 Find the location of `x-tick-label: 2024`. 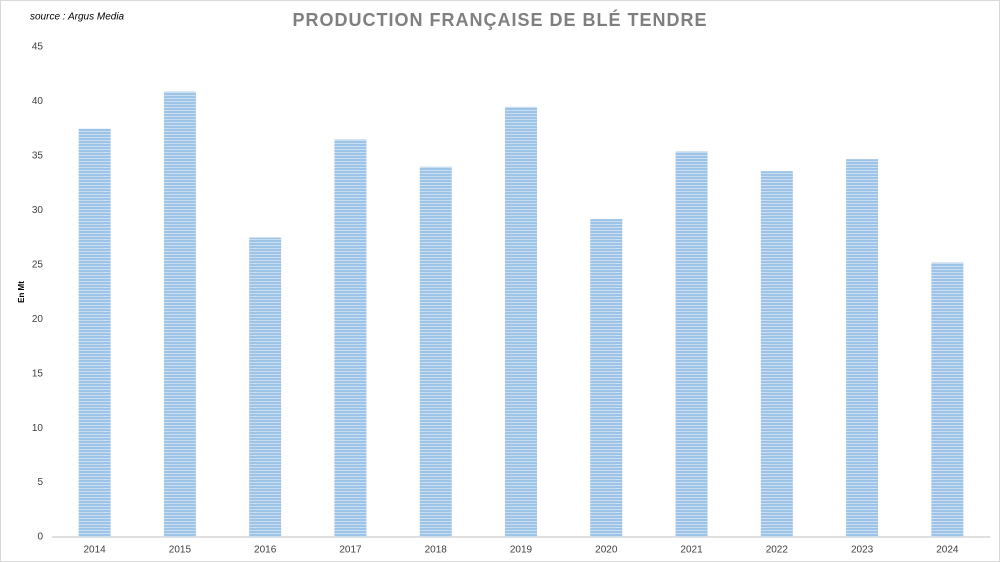

x-tick-label: 2024 is located at coordinates (947, 550).